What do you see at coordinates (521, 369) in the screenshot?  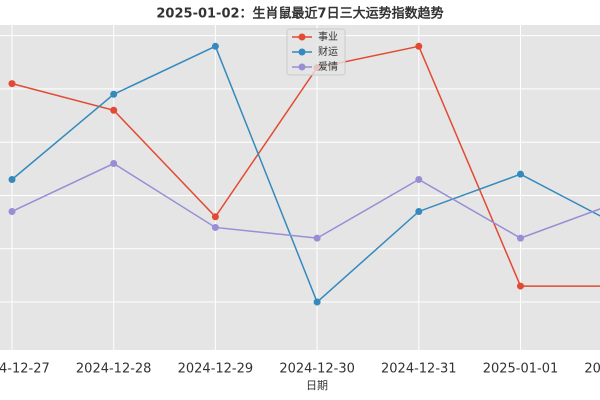 I see `x-tick-label: 2025-01-01` at bounding box center [521, 369].